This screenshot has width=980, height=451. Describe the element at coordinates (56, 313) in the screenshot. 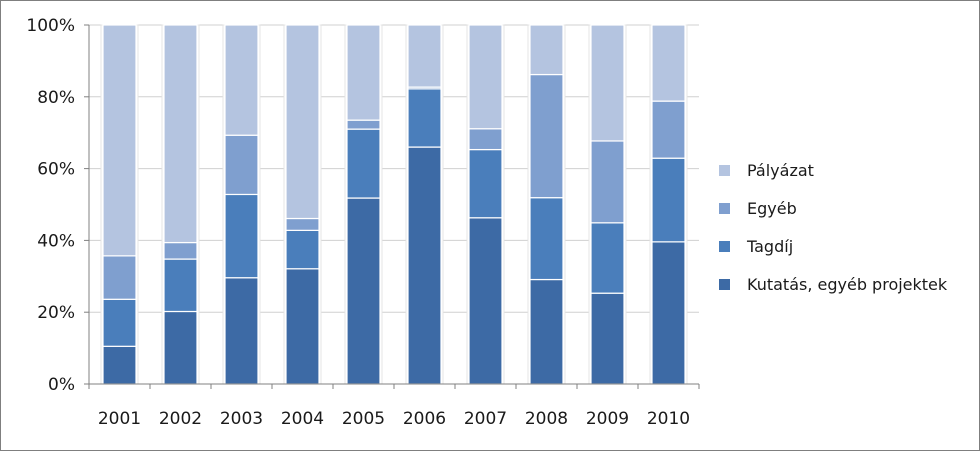

I see `y-tick-label: 20%` at that location.